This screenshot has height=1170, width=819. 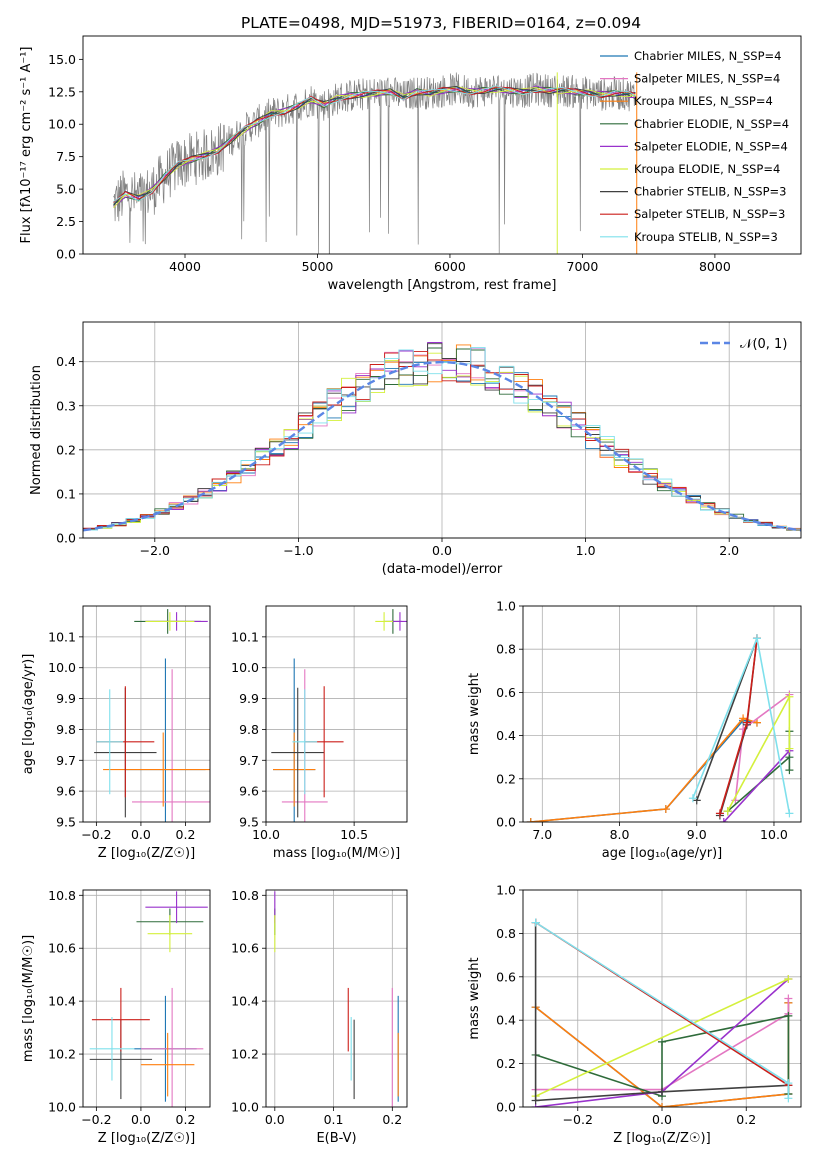 What do you see at coordinates (506, 1063) in the screenshot?
I see `y-tick-label: 0.2` at bounding box center [506, 1063].